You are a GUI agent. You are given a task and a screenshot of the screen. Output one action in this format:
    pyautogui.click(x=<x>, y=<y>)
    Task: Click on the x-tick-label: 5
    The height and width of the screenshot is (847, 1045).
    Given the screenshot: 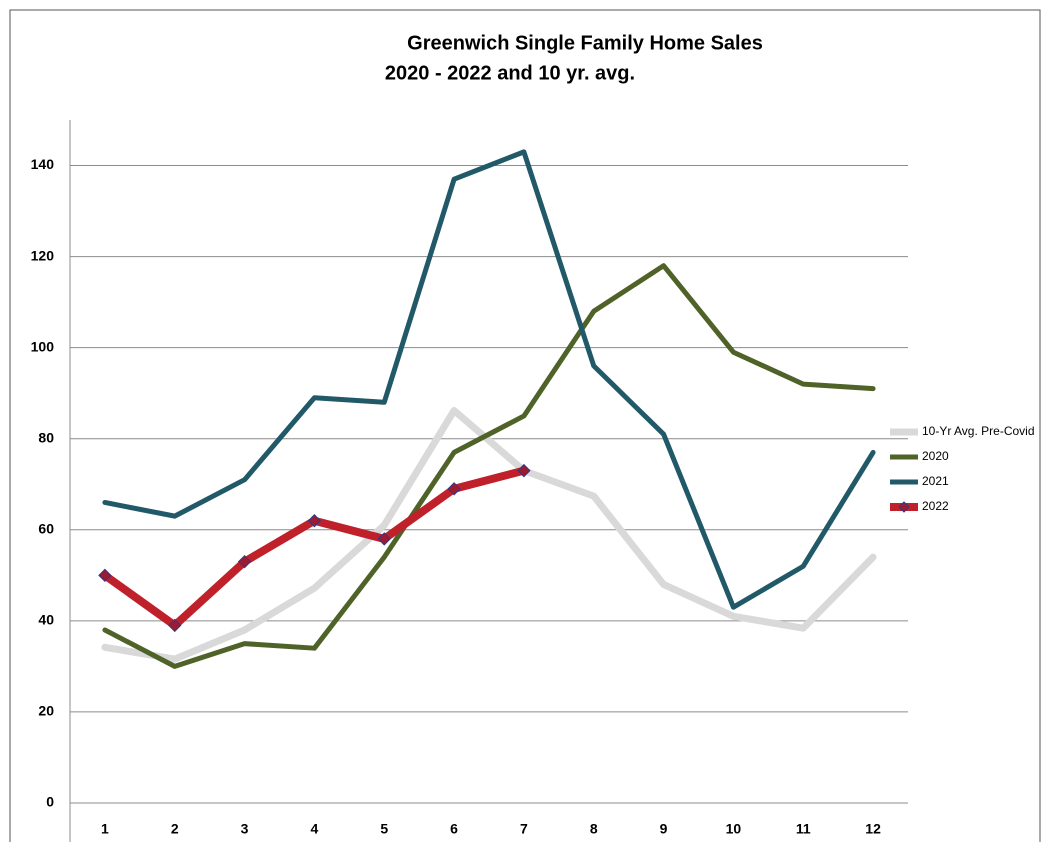 What is the action you would take?
    pyautogui.click(x=384, y=829)
    